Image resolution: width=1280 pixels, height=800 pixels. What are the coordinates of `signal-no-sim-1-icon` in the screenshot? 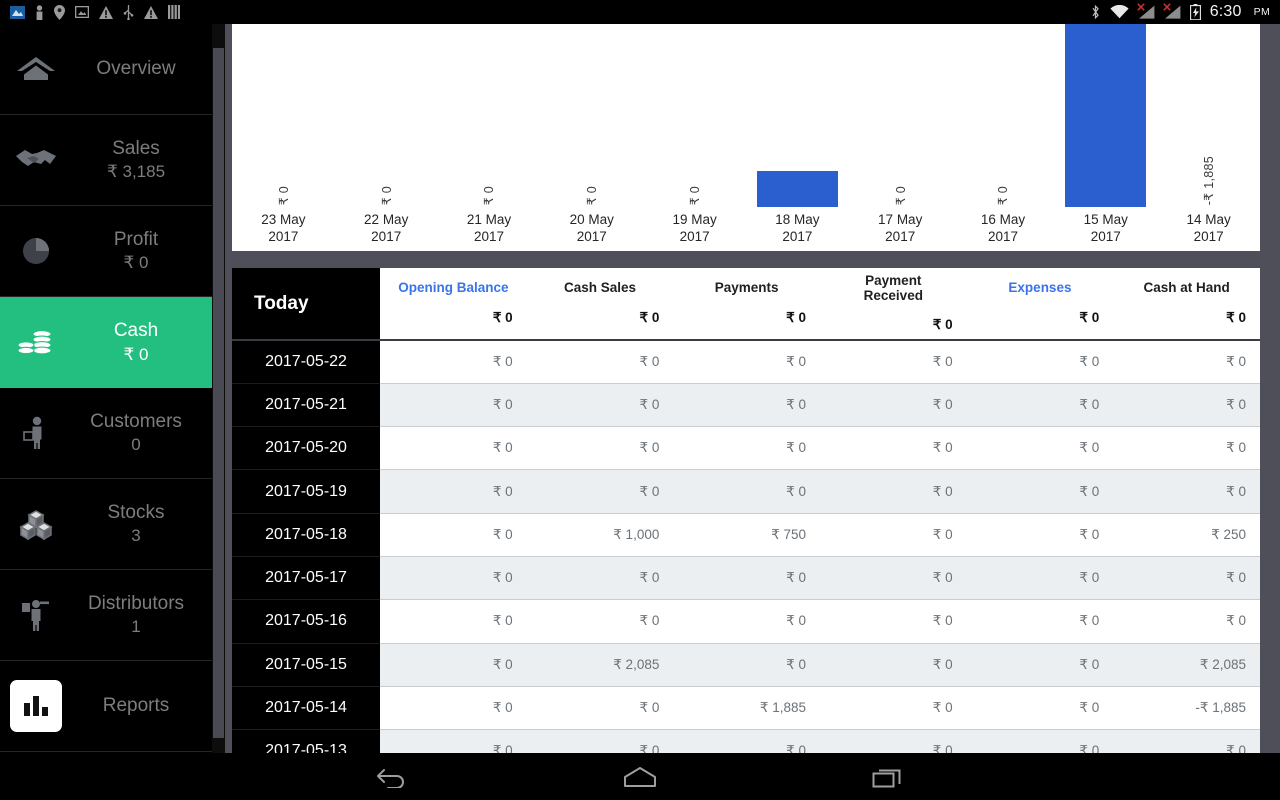 It's located at (1145, 11).